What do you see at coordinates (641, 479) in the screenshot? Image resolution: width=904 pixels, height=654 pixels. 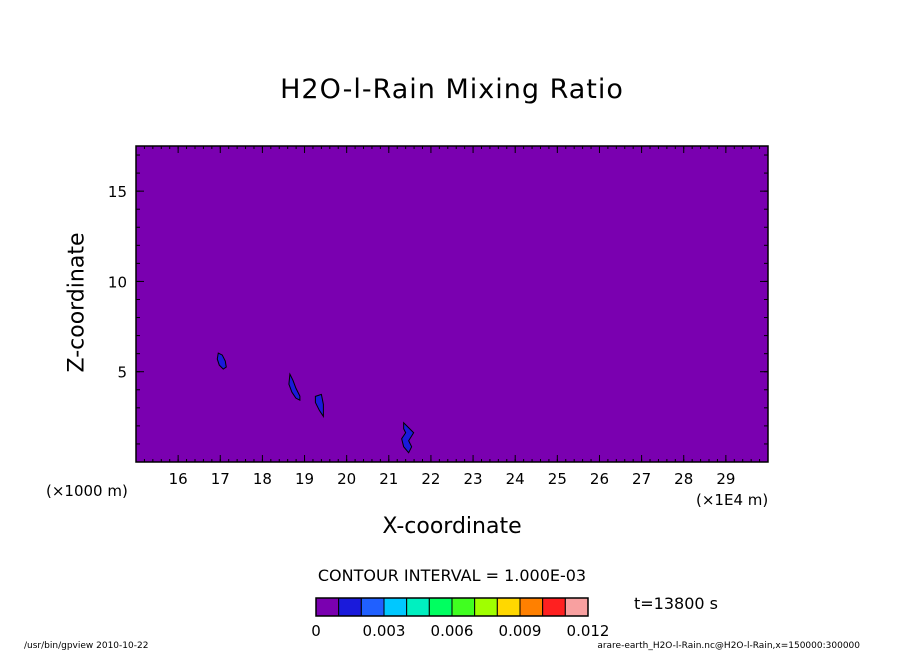 I see `x-tick-label: 27` at bounding box center [641, 479].